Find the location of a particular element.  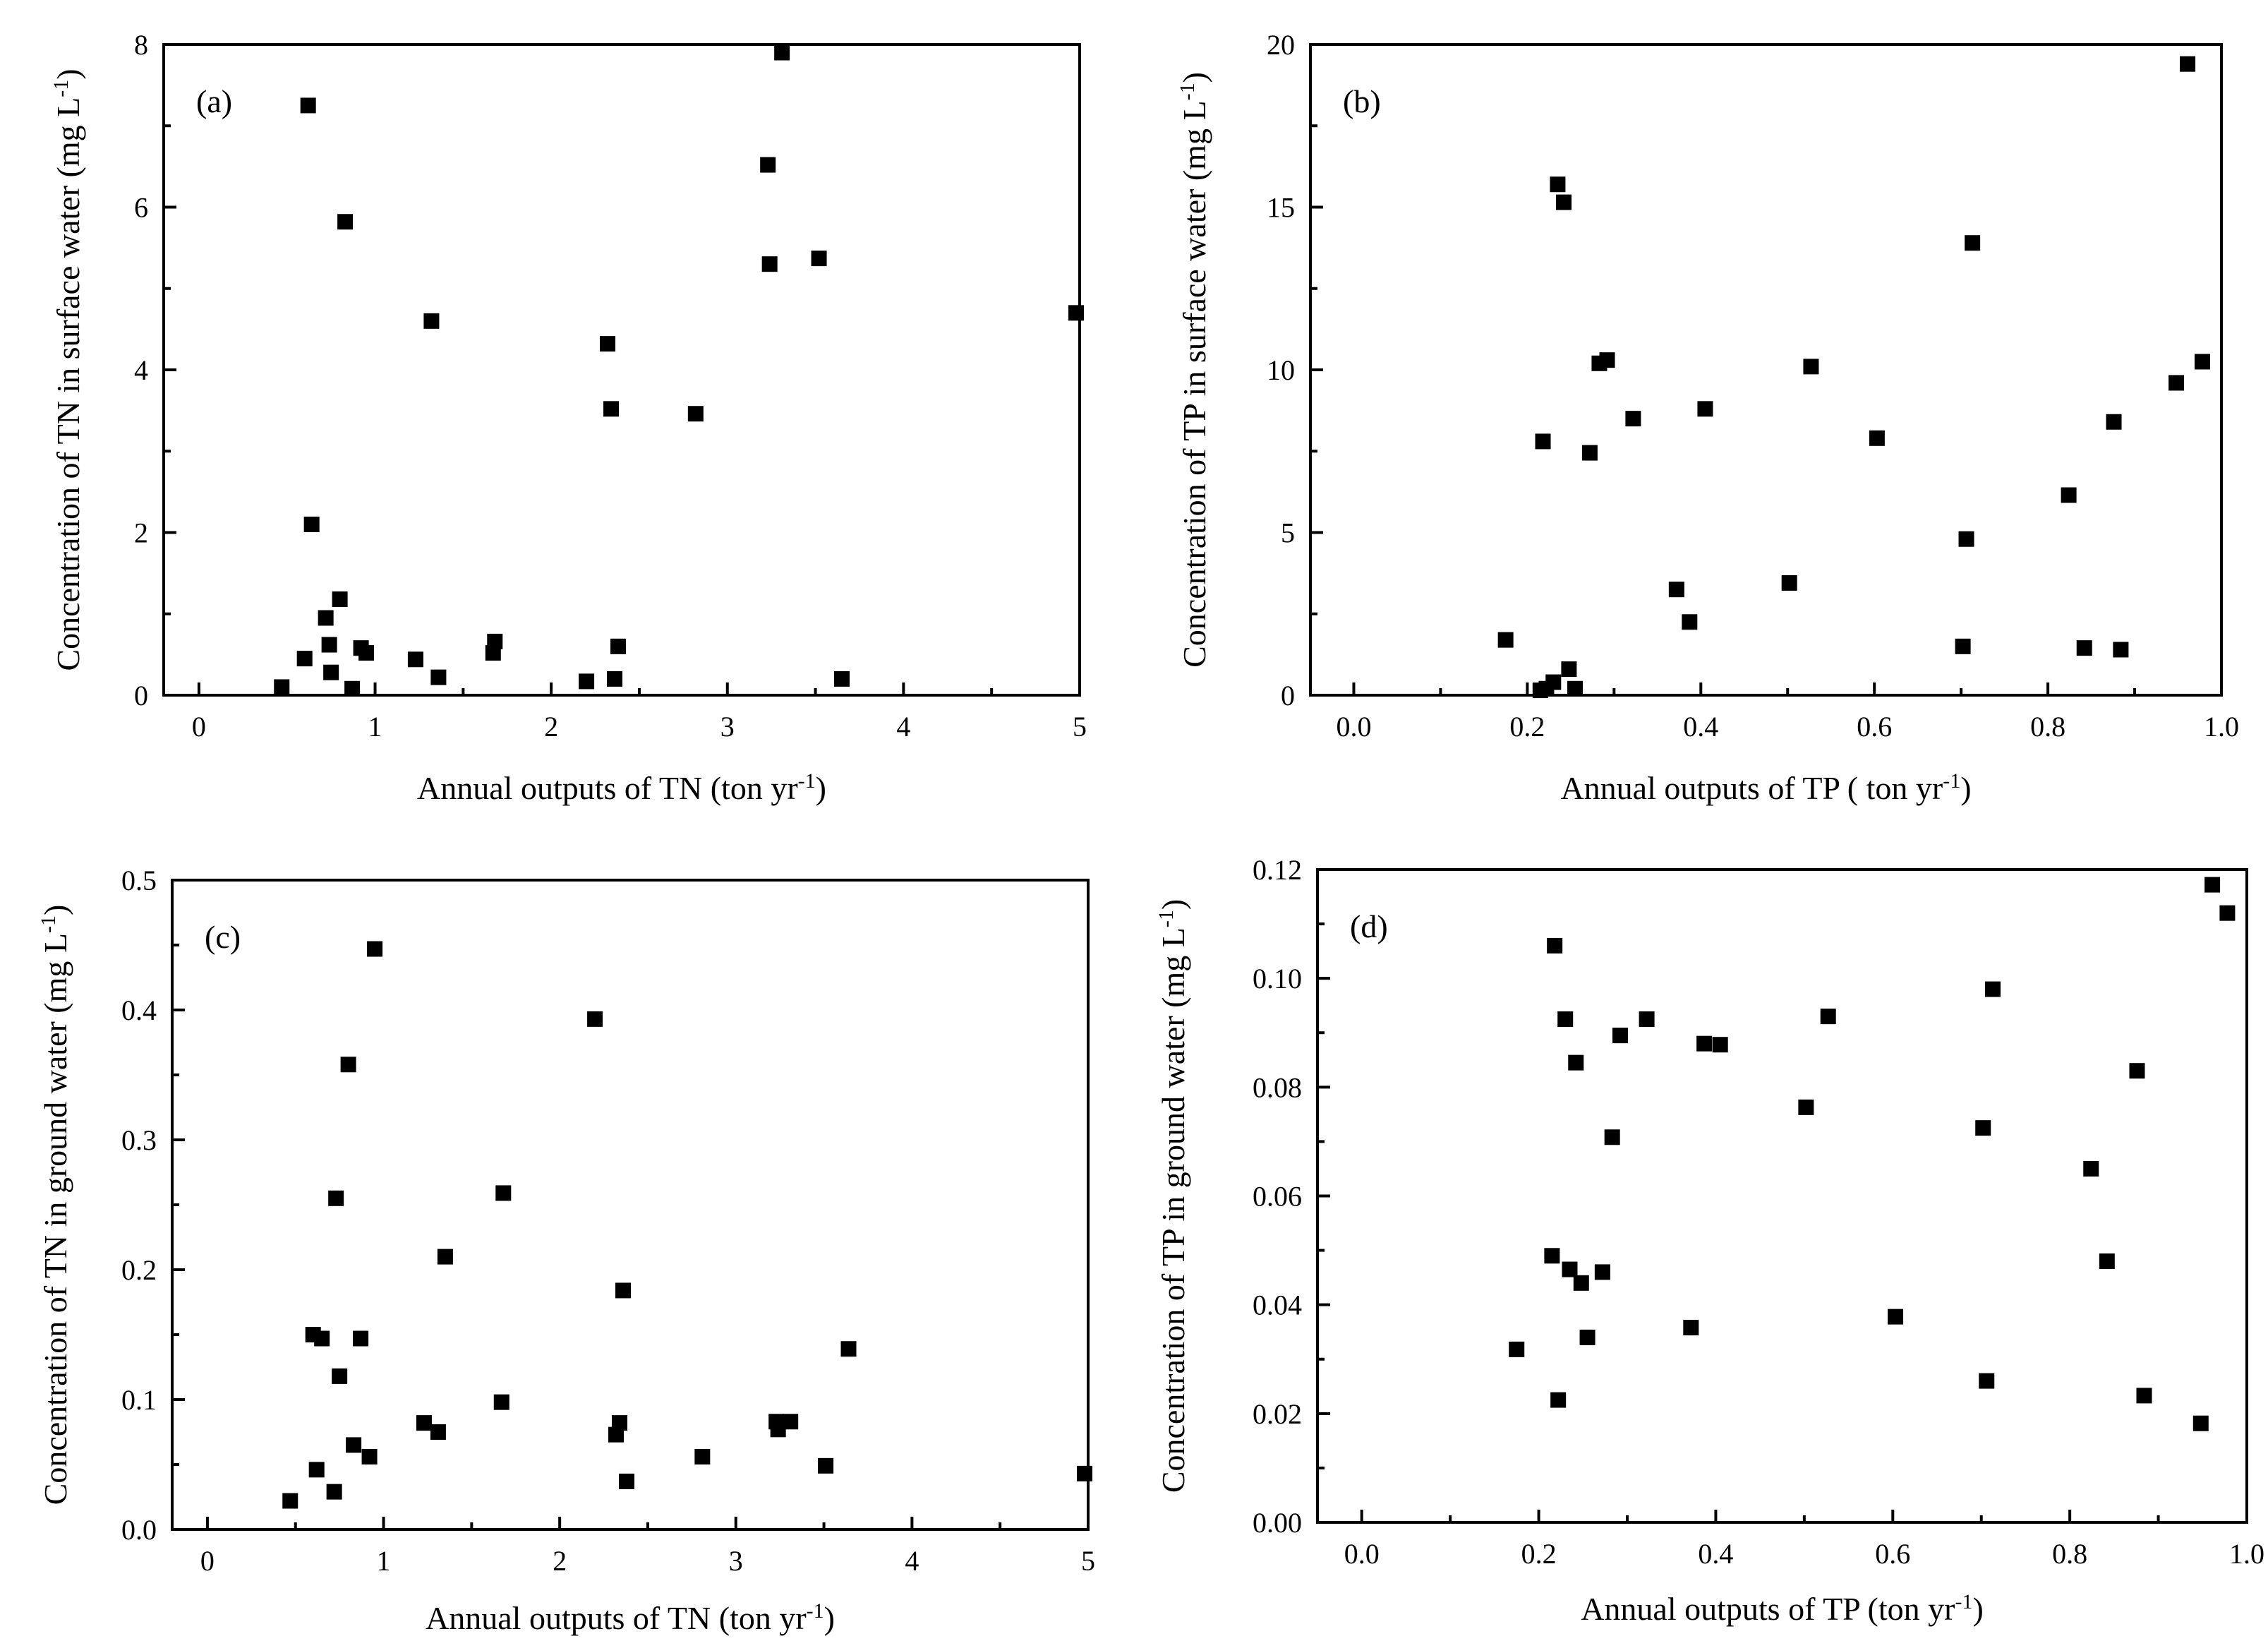

y-tick-label: 0.1 is located at coordinates (139, 1400).